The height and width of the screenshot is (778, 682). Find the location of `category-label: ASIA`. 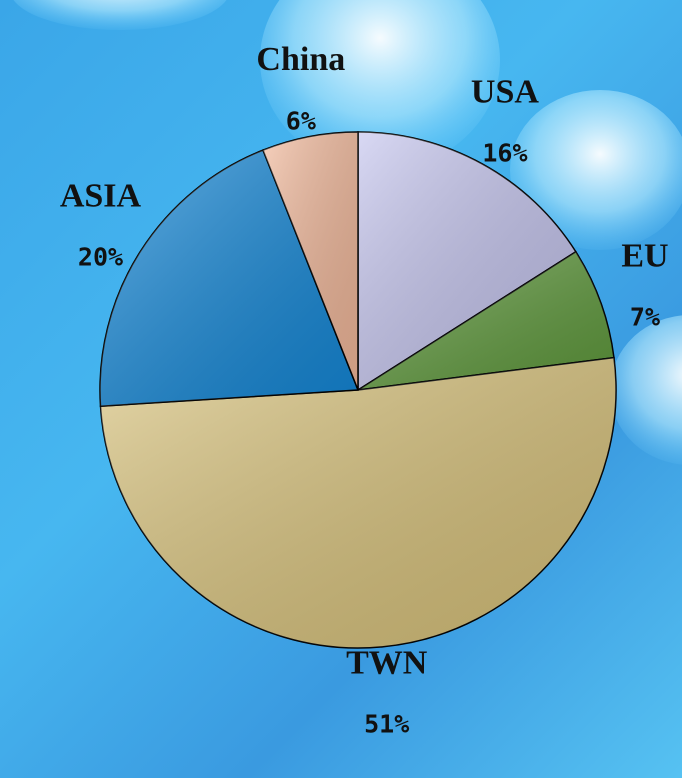

category-label: ASIA is located at coordinates (101, 195).